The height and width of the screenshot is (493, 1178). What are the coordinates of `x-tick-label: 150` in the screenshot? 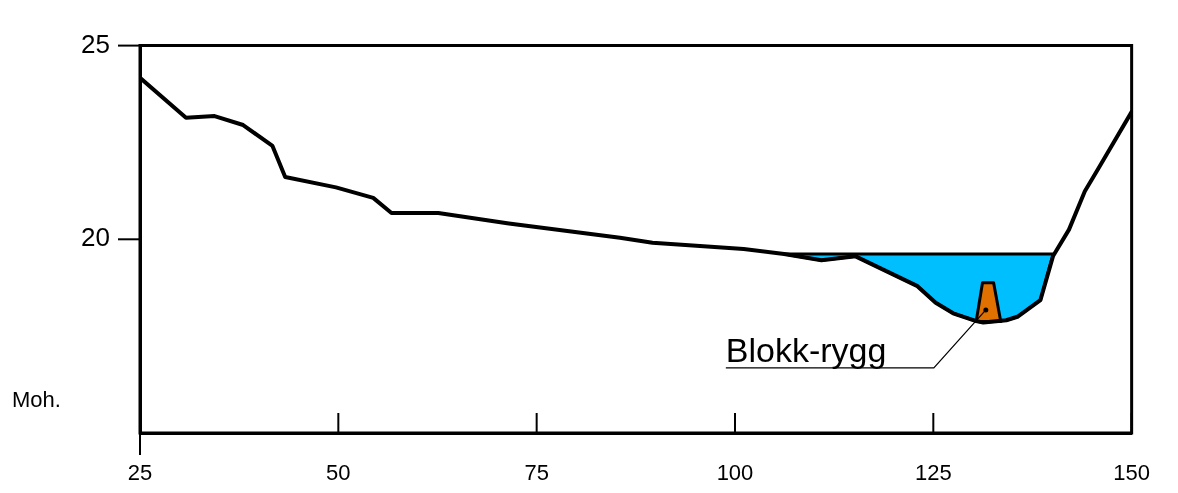 It's located at (1132, 473).